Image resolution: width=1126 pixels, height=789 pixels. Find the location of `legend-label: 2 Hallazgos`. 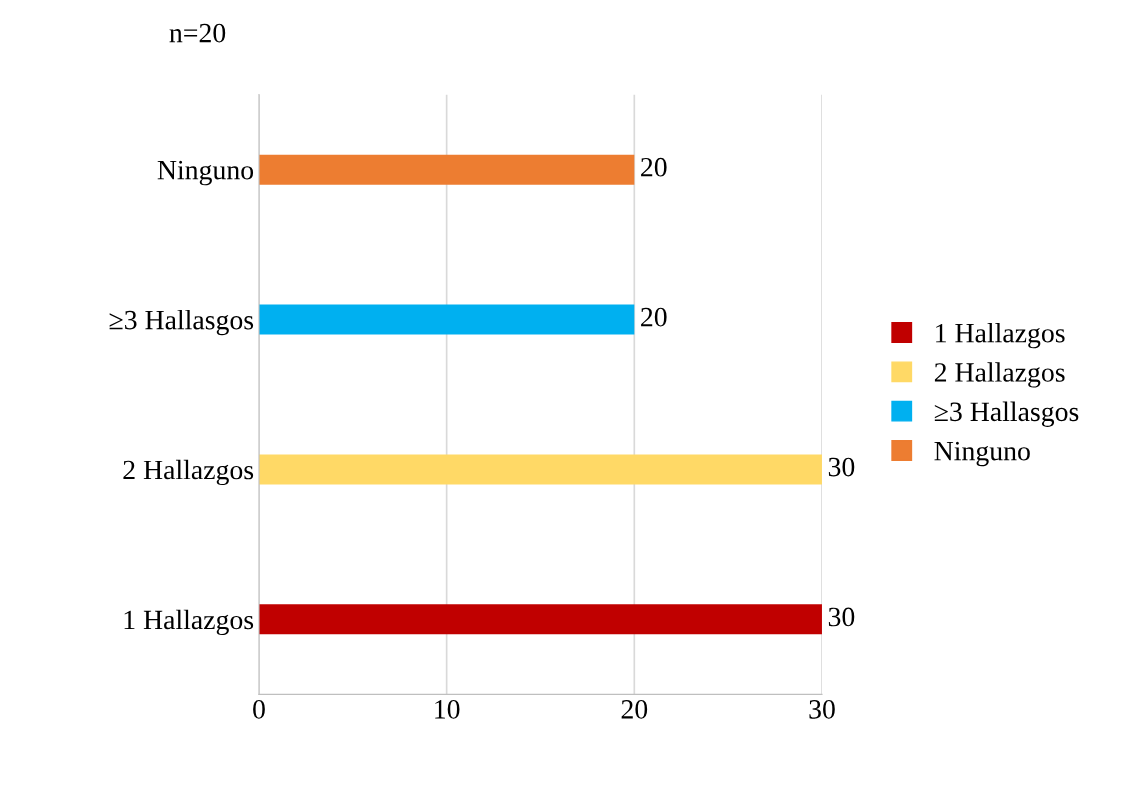

legend-label: 2 Hallazgos is located at coordinates (999, 375).